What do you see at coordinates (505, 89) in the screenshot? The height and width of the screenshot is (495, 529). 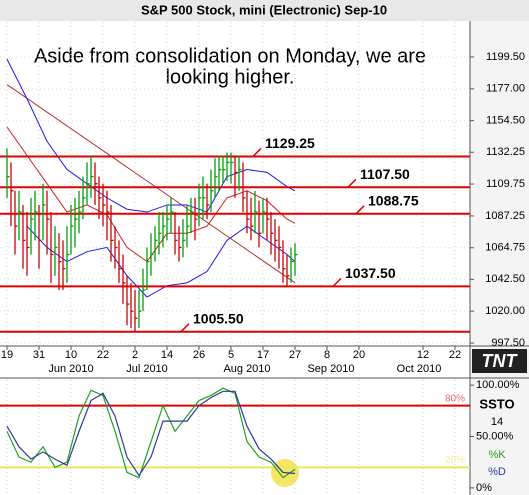 I see `y-tick-label: 1177.00` at bounding box center [505, 89].